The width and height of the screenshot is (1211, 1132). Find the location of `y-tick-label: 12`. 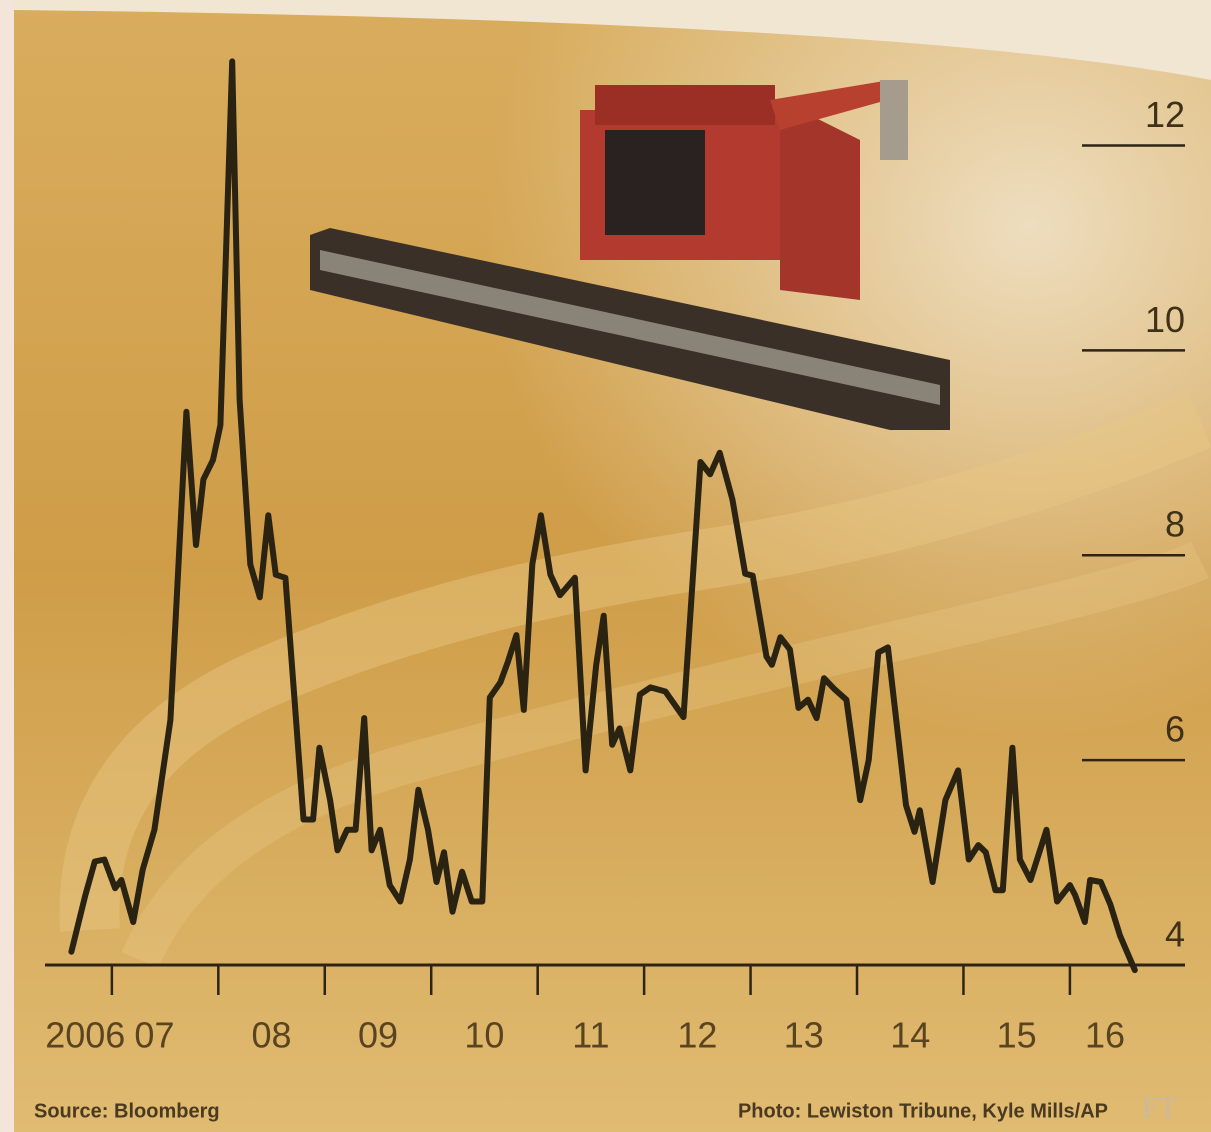

y-tick-label: 12 is located at coordinates (1165, 114).